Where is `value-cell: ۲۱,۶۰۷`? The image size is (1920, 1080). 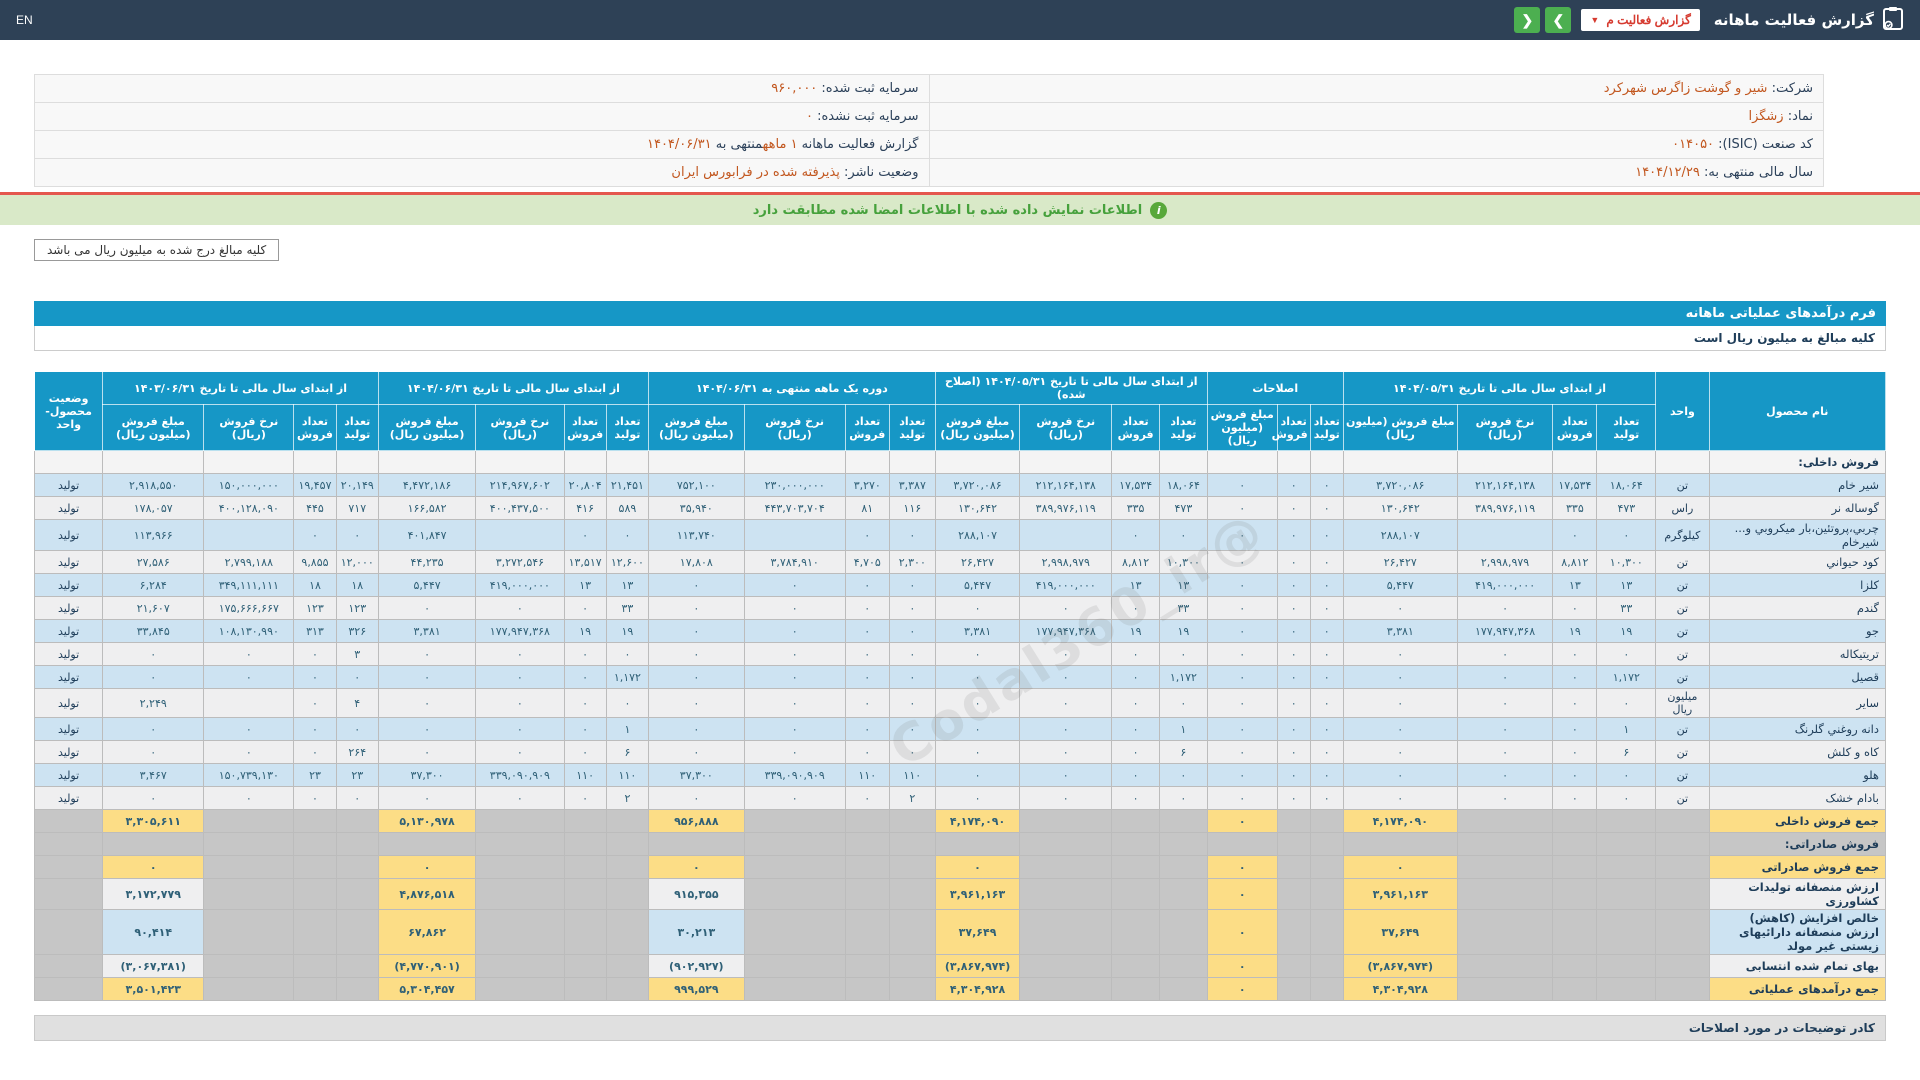
value-cell: ۲۱,۶۰۷ is located at coordinates (153, 608).